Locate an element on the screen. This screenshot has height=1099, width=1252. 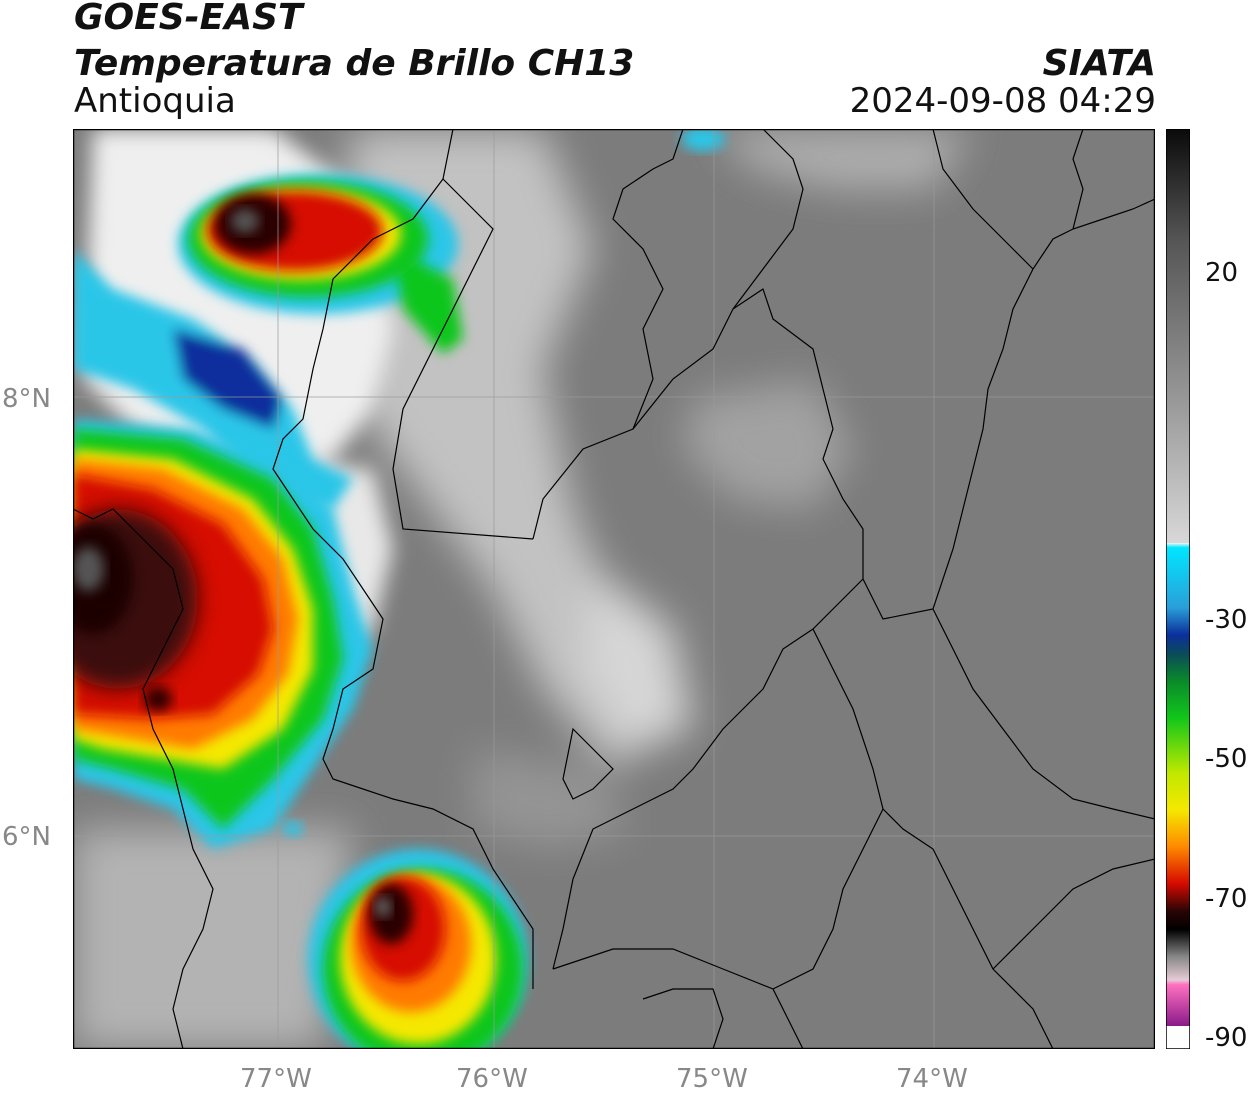
region-label: Antioquia is located at coordinates (155, 101).